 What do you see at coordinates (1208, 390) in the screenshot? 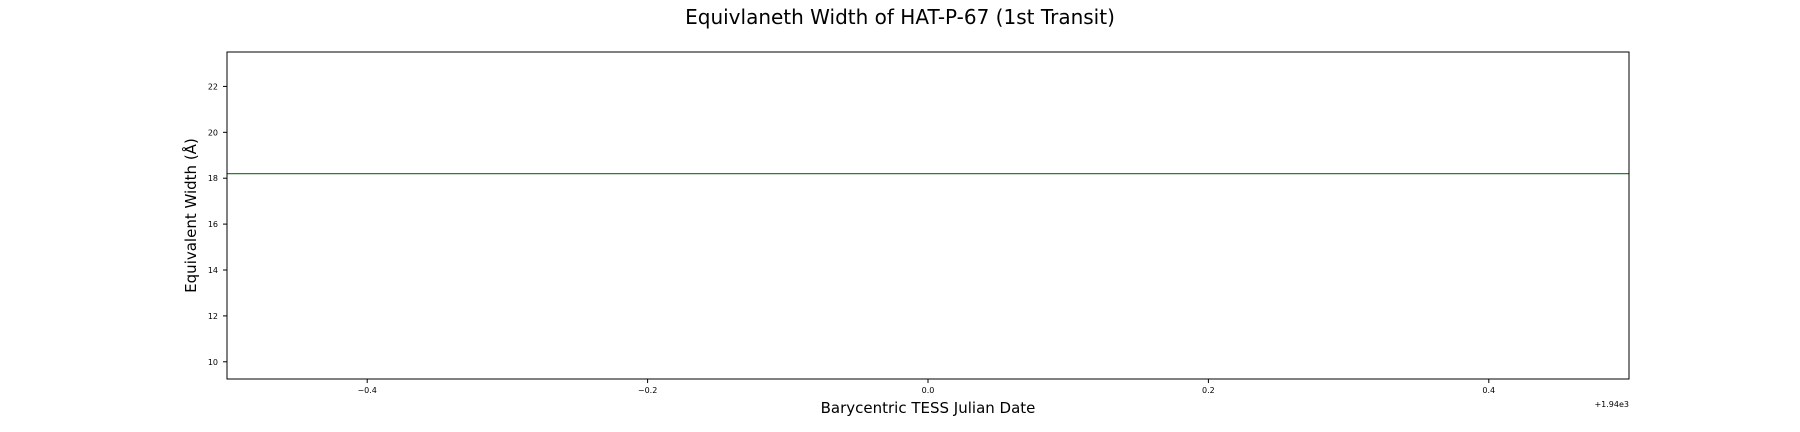
I see `x-tick-label: 0.2` at bounding box center [1208, 390].